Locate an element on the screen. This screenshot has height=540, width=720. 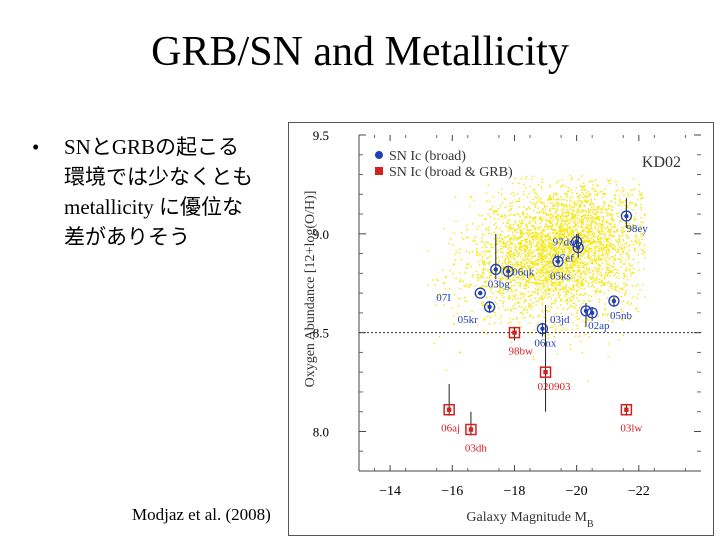
y-tick-label: 9.0 is located at coordinates (321, 234).